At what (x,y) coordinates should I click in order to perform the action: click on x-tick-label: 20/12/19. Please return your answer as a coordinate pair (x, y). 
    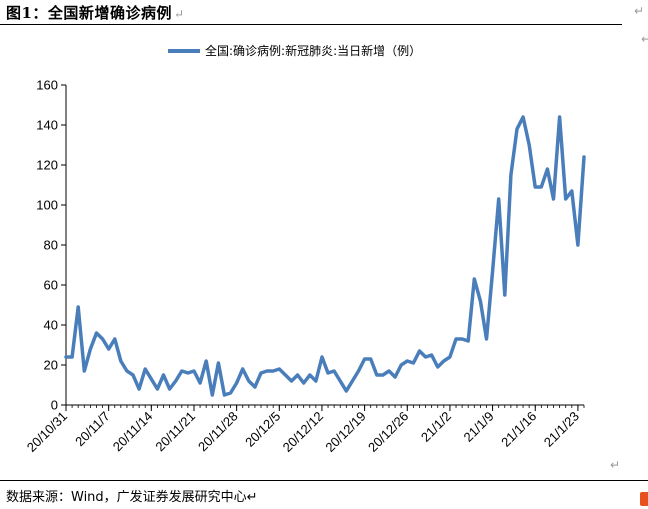
    Looking at the image, I should click on (345, 432).